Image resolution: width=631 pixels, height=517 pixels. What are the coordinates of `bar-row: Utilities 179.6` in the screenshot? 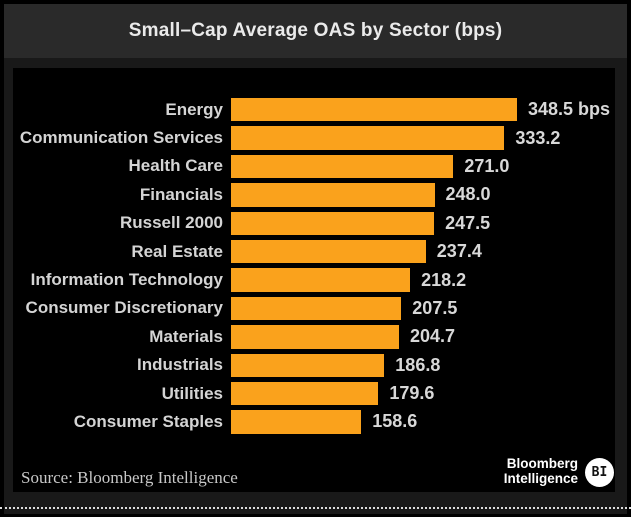 It's located at (314, 393).